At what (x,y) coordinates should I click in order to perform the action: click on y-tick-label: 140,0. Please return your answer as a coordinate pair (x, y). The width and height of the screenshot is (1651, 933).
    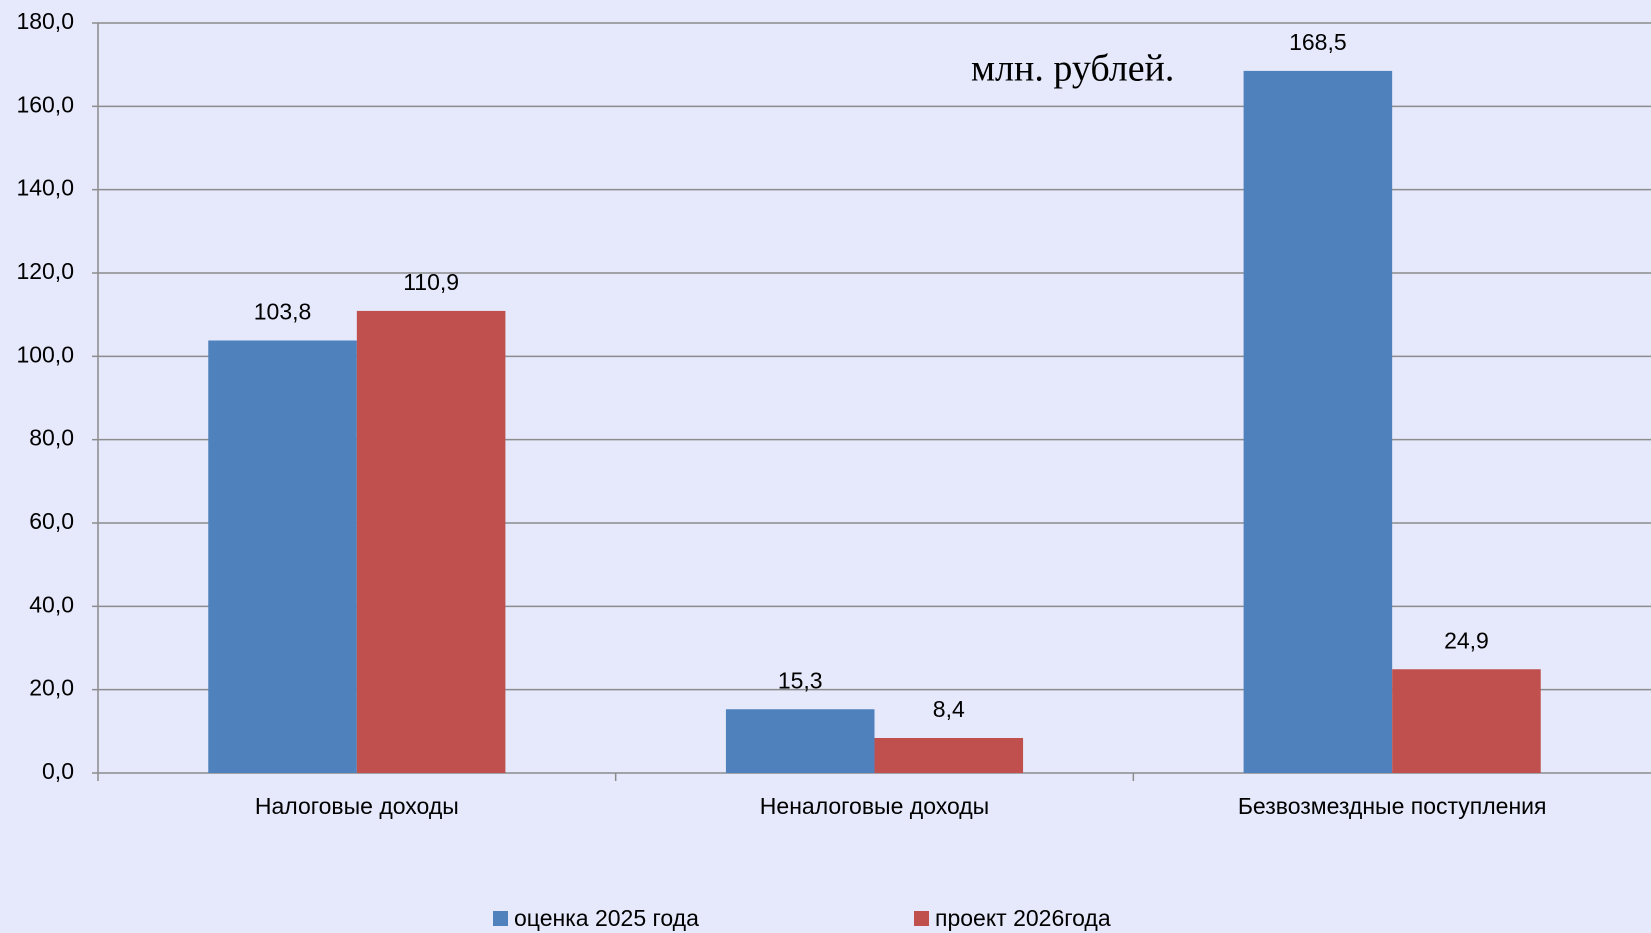
    Looking at the image, I should click on (45, 188).